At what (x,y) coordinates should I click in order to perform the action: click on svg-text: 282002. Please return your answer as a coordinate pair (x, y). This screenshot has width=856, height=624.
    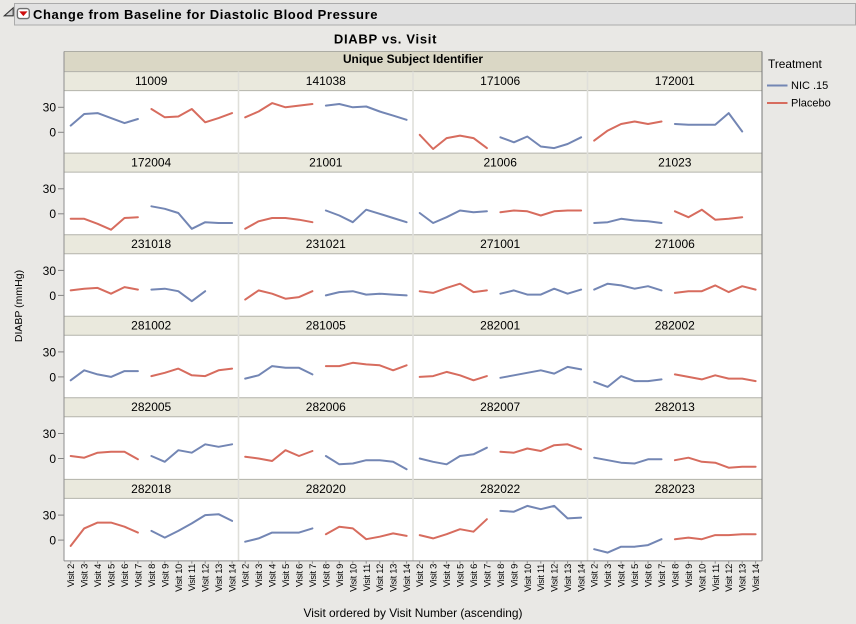
    Looking at the image, I should click on (675, 326).